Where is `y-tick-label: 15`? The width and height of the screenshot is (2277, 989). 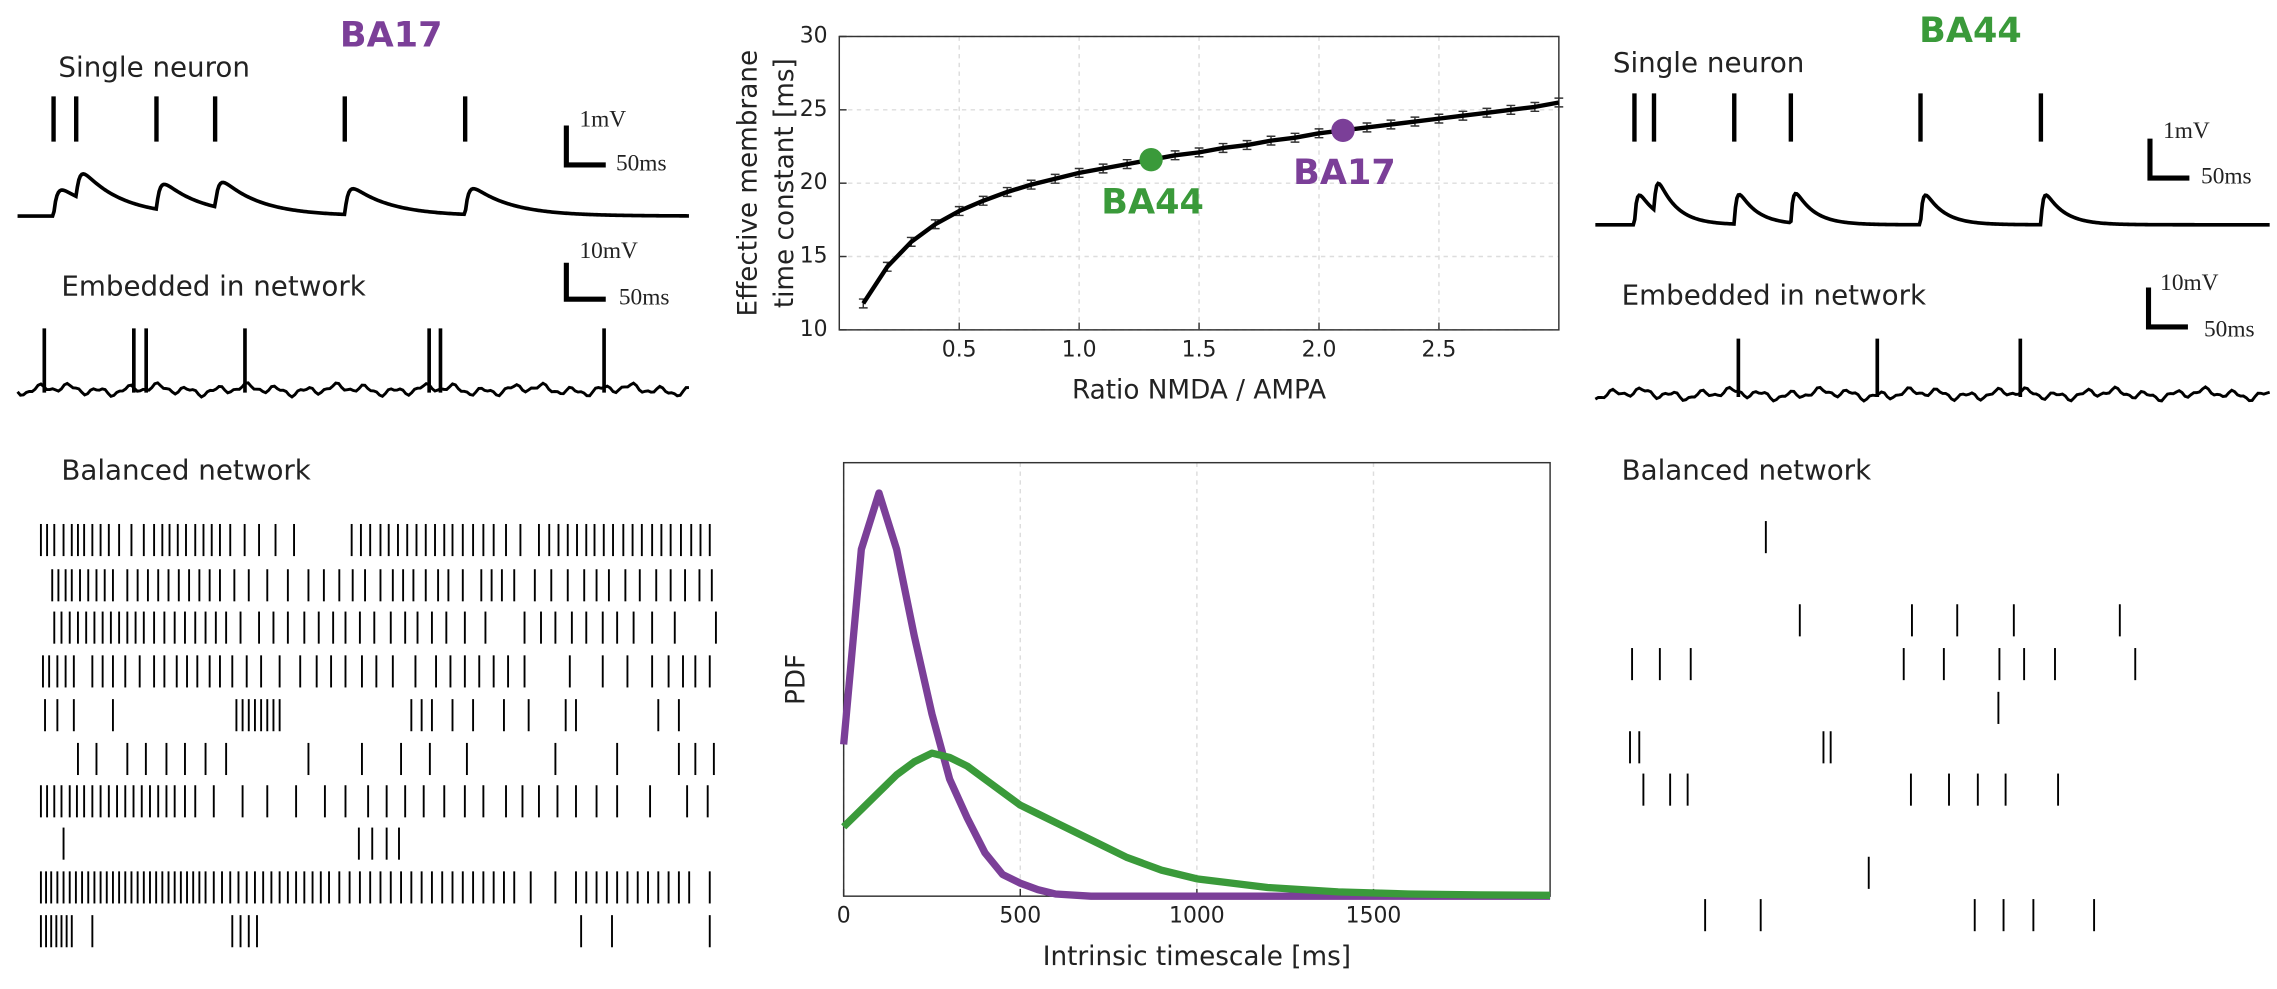 y-tick-label: 15 is located at coordinates (814, 256).